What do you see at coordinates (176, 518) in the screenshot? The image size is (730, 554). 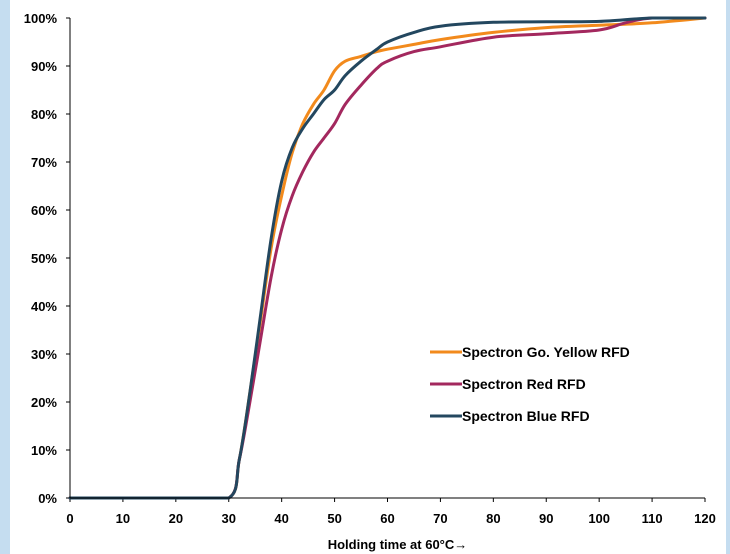 I see `x-tick-label: 20` at bounding box center [176, 518].